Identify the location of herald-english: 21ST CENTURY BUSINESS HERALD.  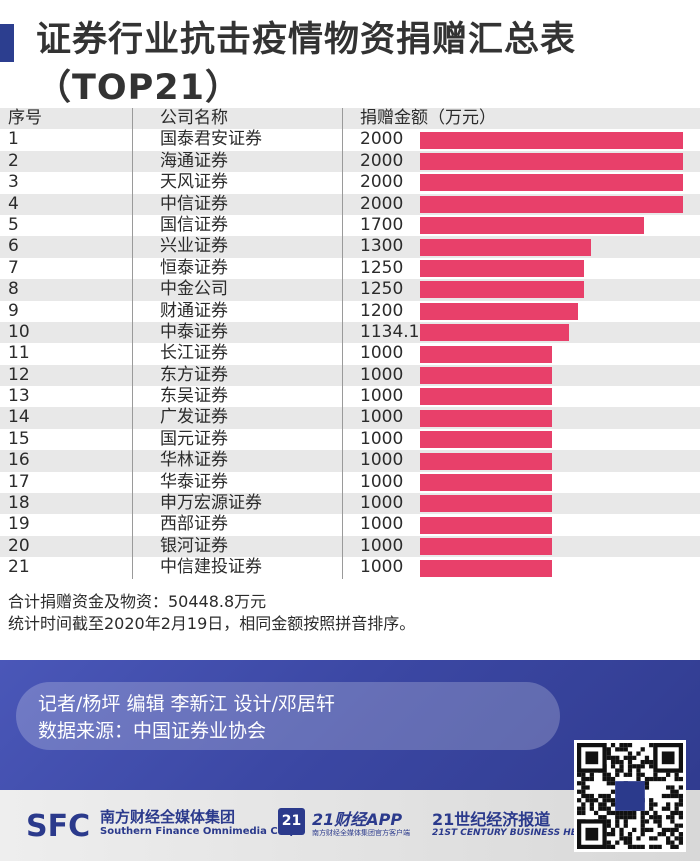
(518, 833).